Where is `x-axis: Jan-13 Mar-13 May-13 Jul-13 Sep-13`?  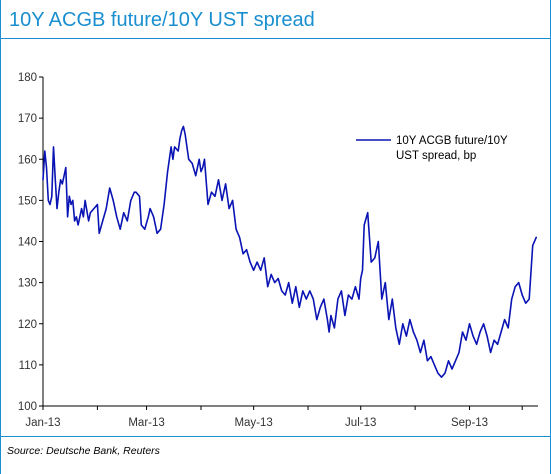
x-axis: Jan-13 Mar-13 May-13 Jul-13 Sep-13 is located at coordinates (281, 417).